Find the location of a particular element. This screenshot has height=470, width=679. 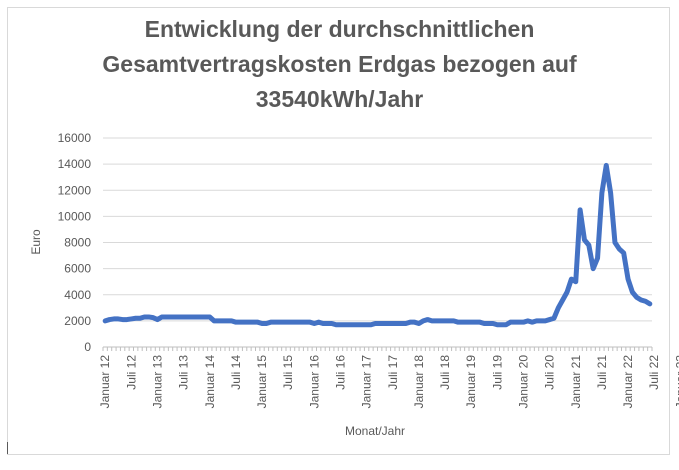

y-tick-label: 12000 is located at coordinates (75, 190).